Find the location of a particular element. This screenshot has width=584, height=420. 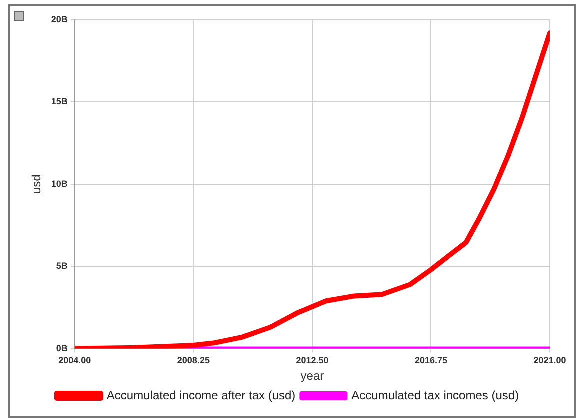

x-tick-label: 2016.75 is located at coordinates (431, 361).